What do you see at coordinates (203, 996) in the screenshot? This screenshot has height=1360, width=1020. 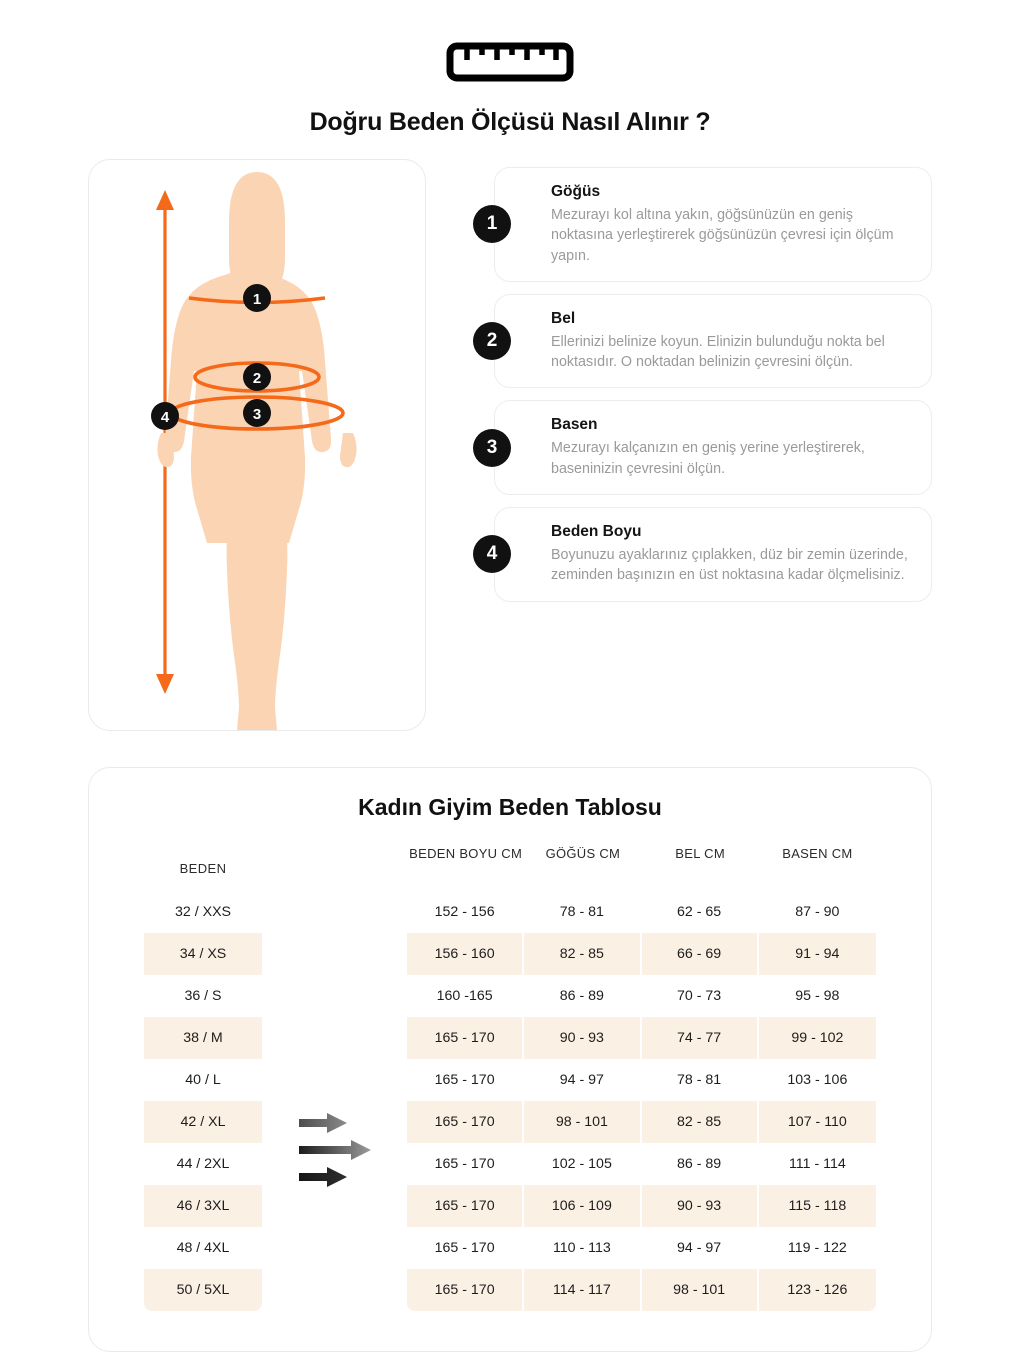 I see `size-cell: 36 / S` at bounding box center [203, 996].